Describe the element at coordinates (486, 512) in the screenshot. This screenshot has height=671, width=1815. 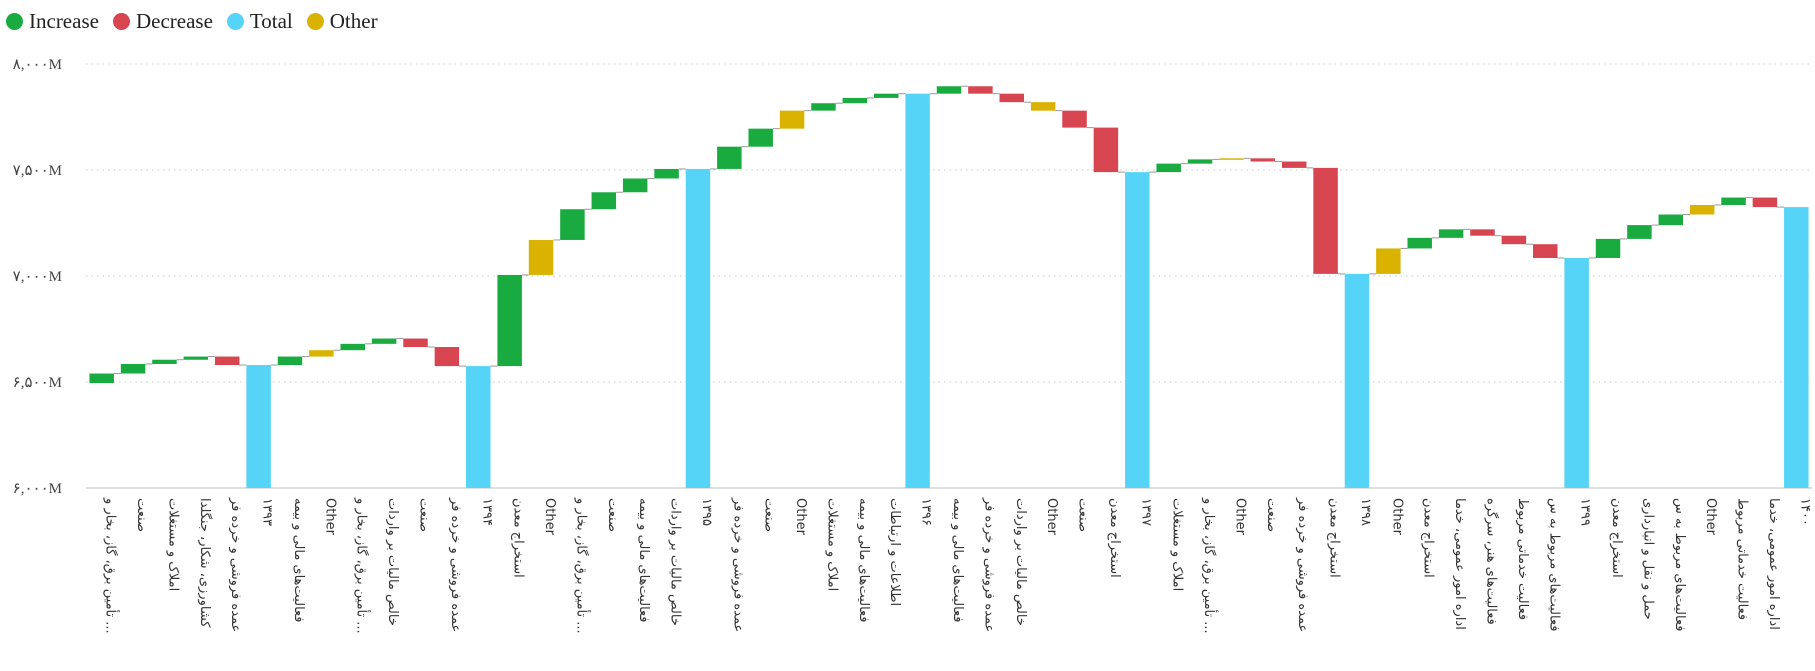
I see `x-tick-label: ۱۳۹۴` at that location.